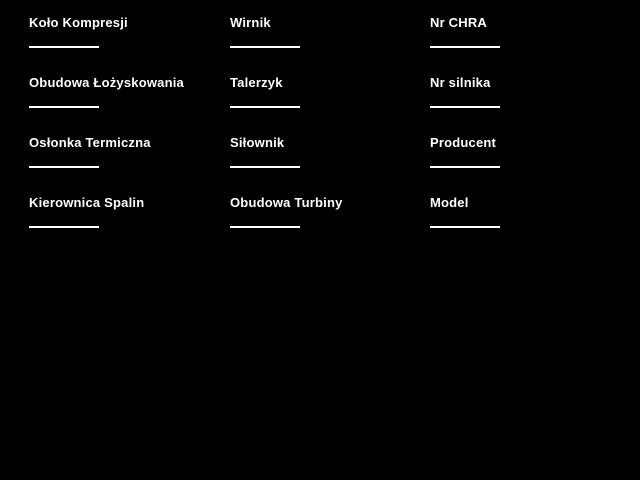 The height and width of the screenshot is (480, 640). What do you see at coordinates (460, 82) in the screenshot?
I see `field-label: Nr silnika` at bounding box center [460, 82].